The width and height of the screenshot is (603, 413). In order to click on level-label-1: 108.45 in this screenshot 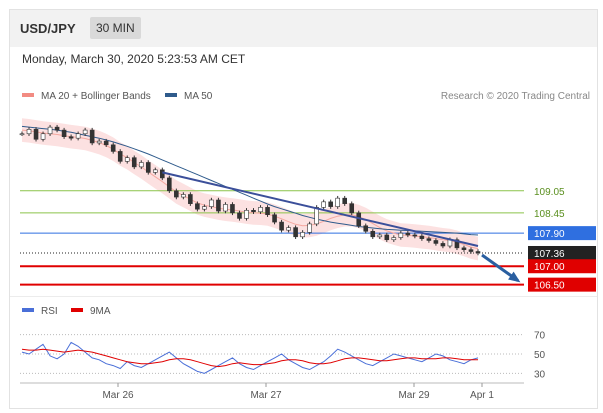, I will do `click(549, 214)`.